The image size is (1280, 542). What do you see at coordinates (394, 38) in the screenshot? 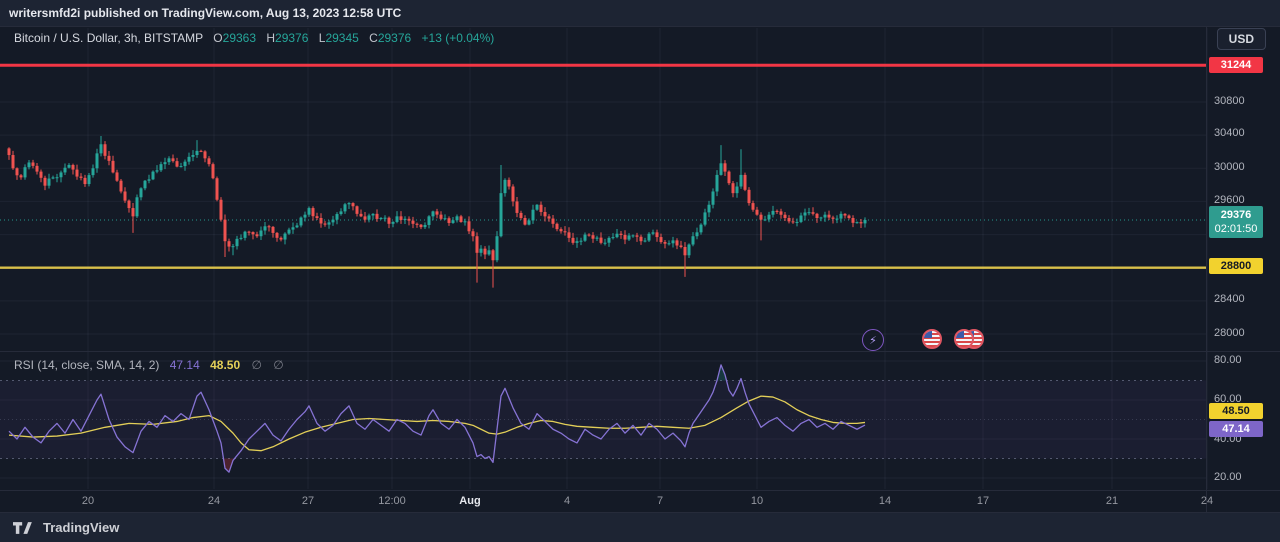
I see `ohlc-close-value: 29376` at bounding box center [394, 38].